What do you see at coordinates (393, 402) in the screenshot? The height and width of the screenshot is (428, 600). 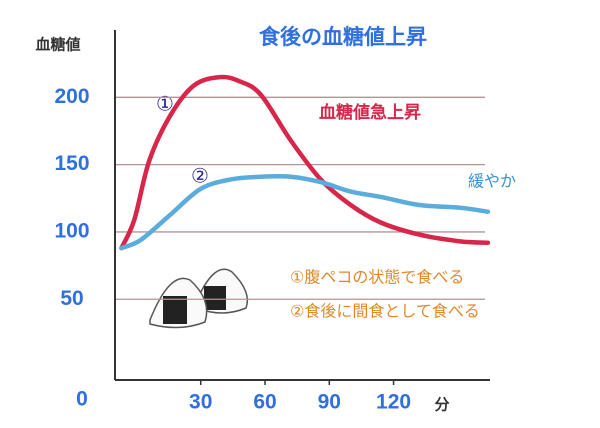 I see `x-tick-label: 120` at bounding box center [393, 402].